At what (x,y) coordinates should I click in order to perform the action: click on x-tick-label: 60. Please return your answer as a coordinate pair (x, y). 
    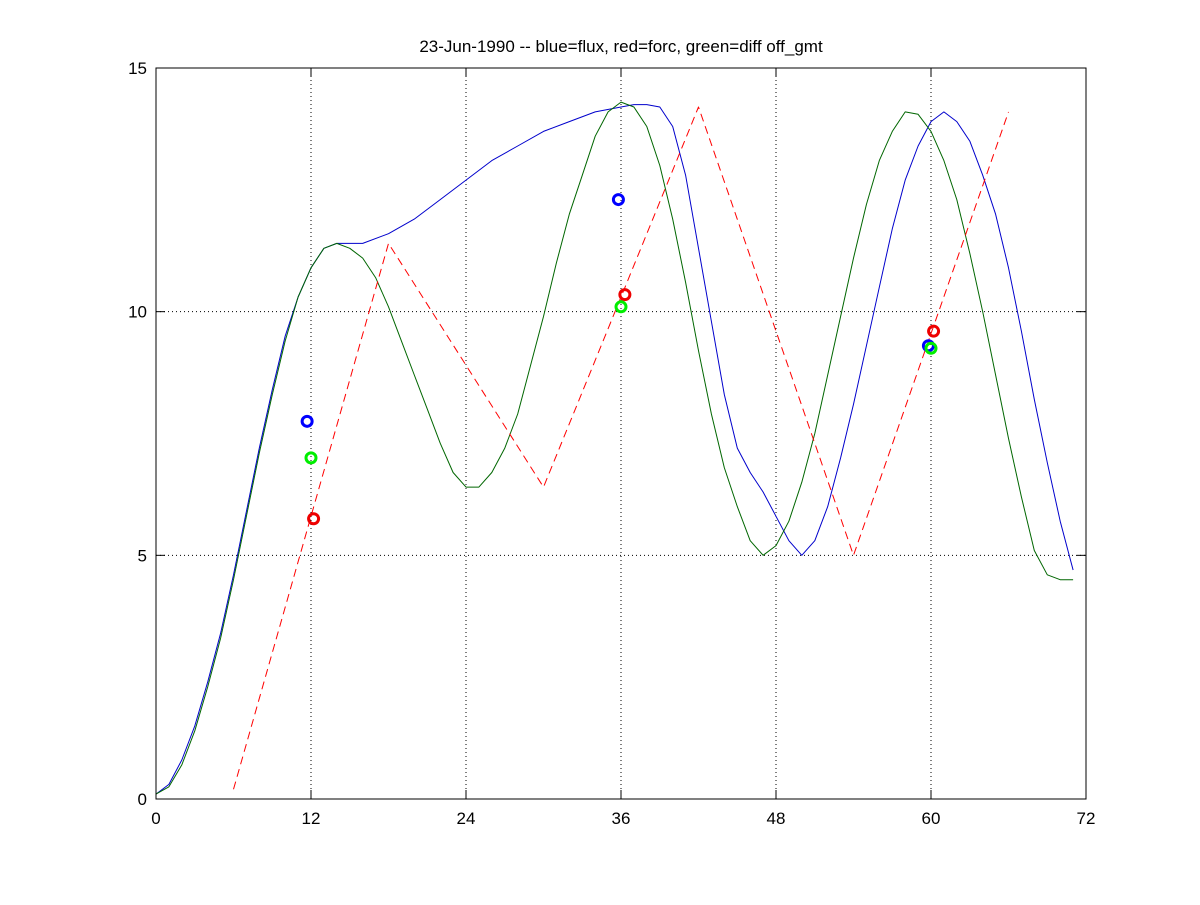
    Looking at the image, I should click on (931, 818).